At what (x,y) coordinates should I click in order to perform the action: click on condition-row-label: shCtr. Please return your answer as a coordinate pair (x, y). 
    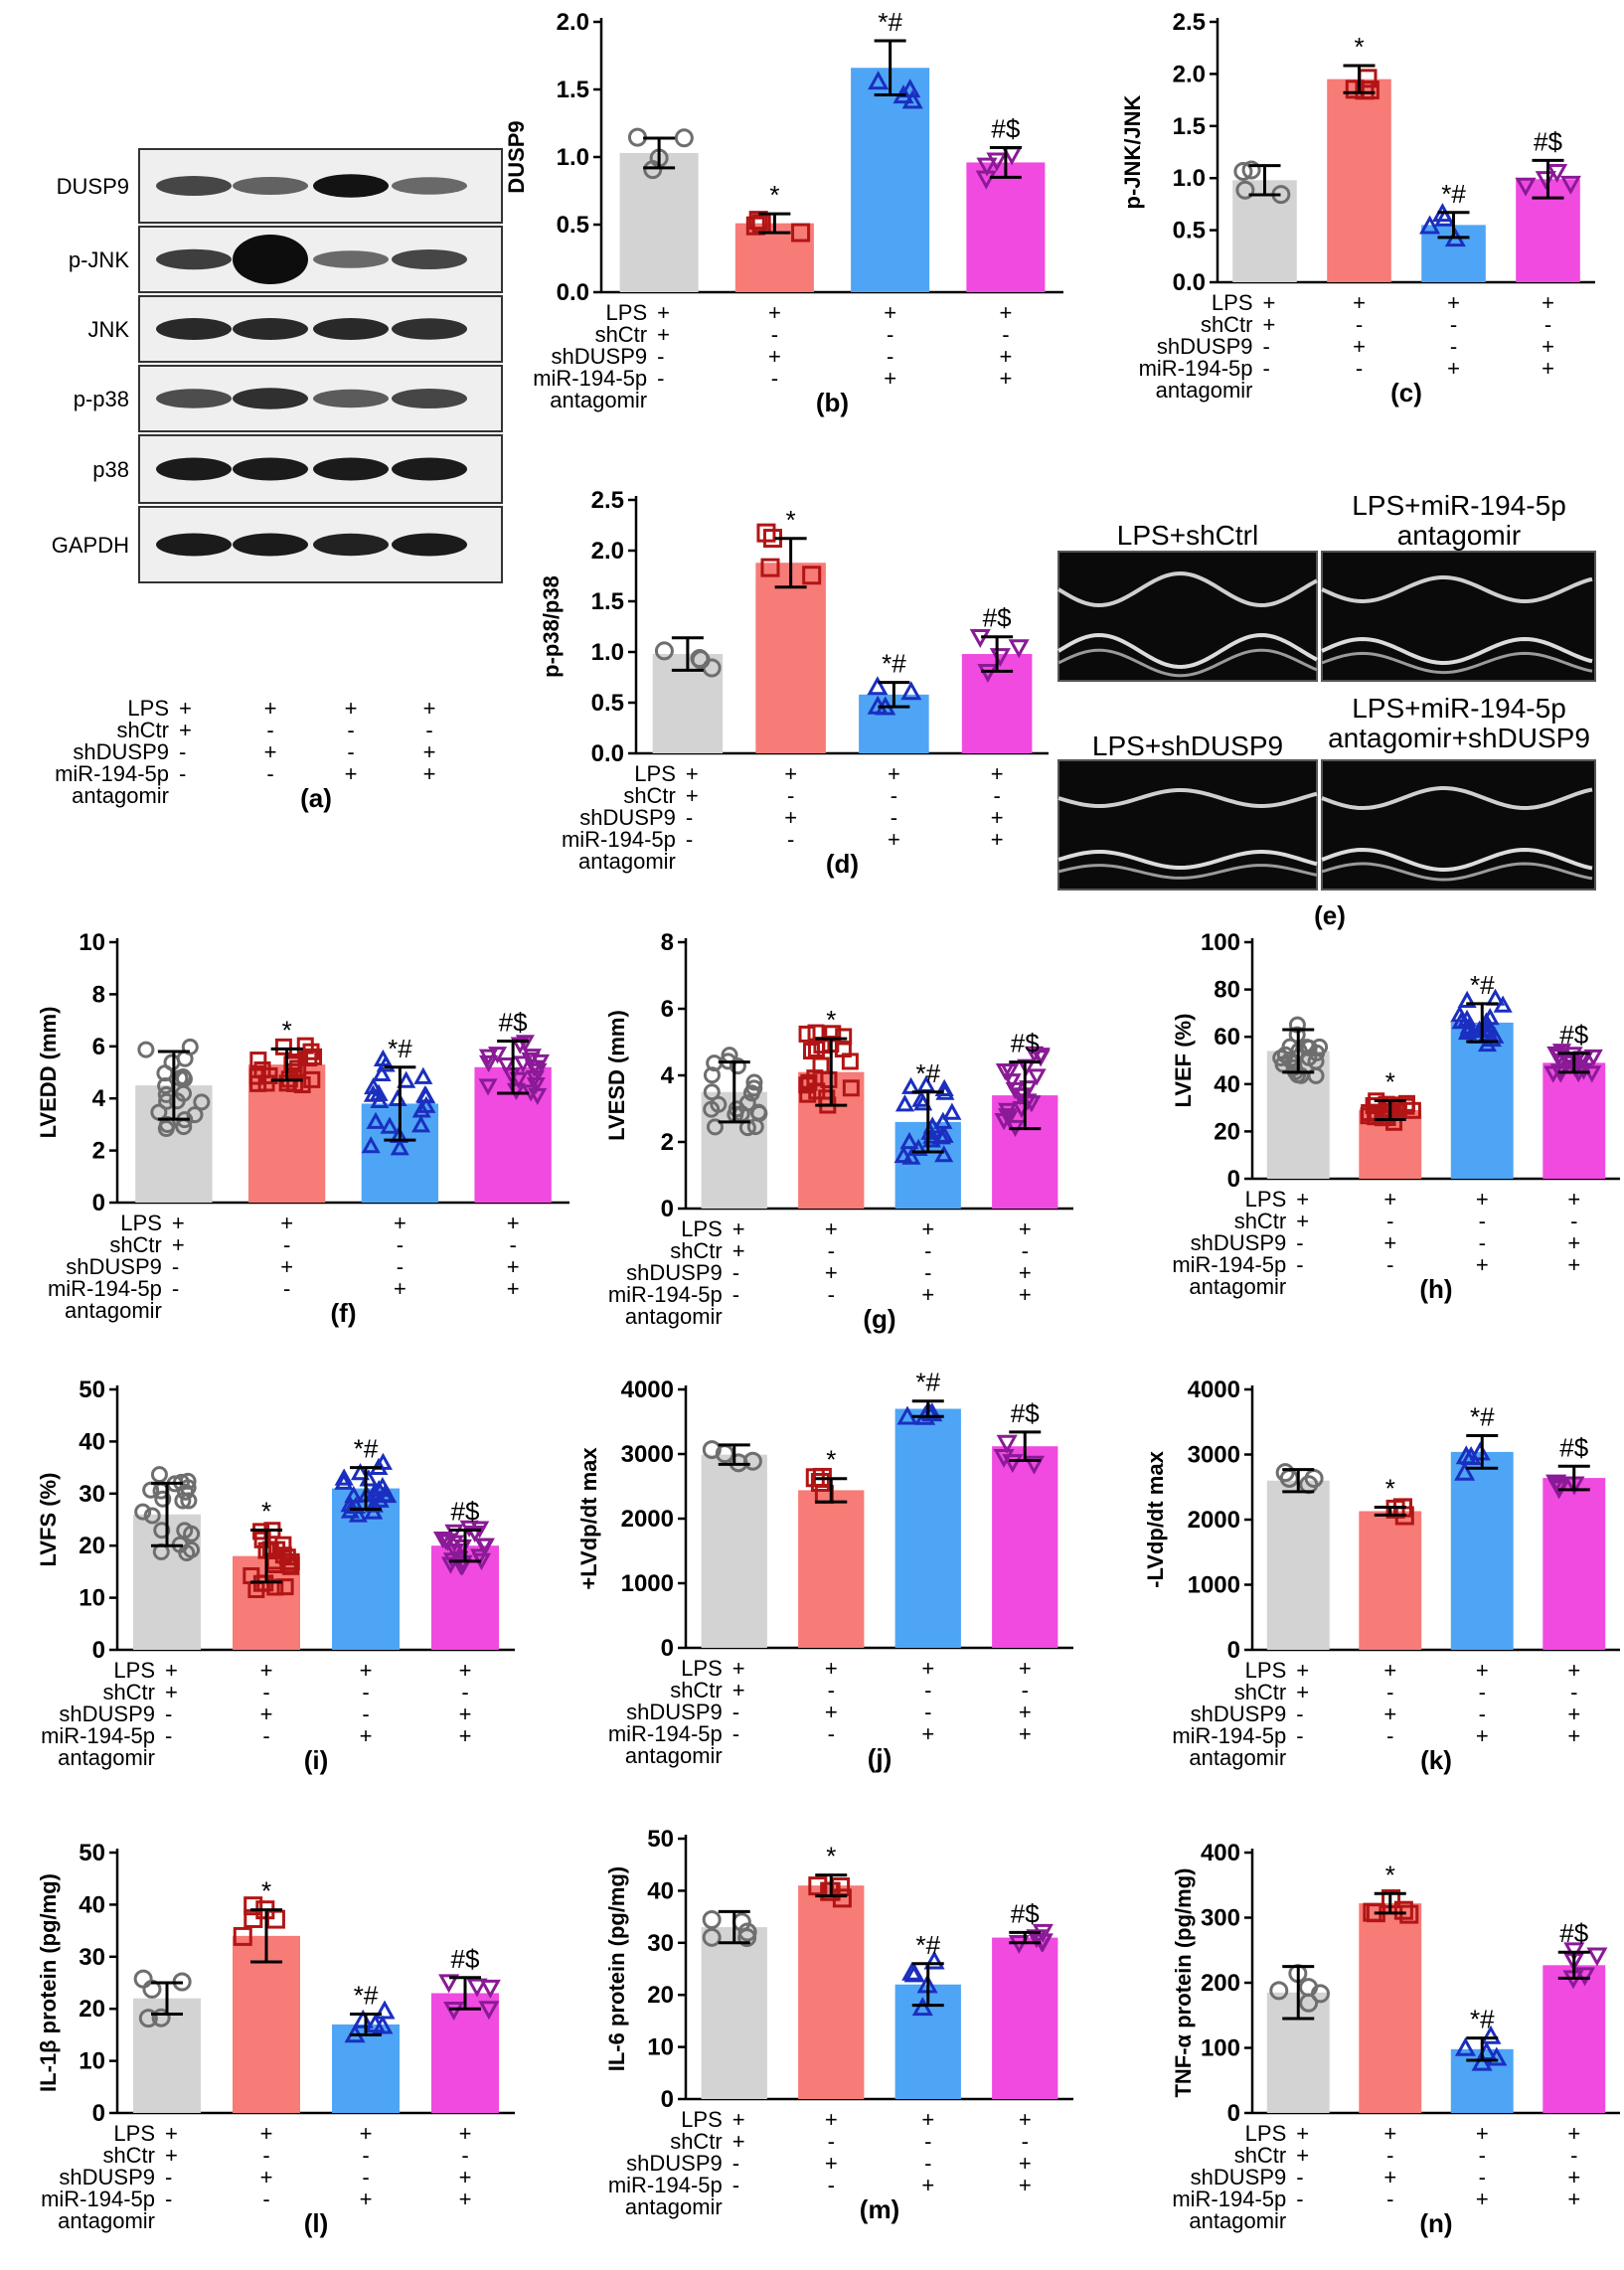
    Looking at the image, I should click on (128, 2155).